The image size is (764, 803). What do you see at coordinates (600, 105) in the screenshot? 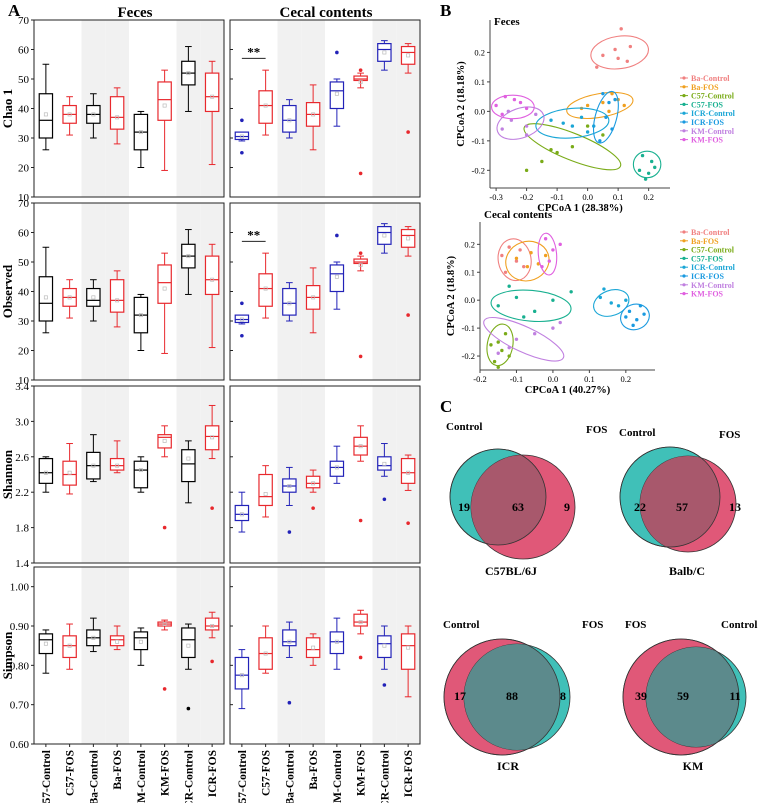
I see `series-Ba-FOS` at bounding box center [600, 105].